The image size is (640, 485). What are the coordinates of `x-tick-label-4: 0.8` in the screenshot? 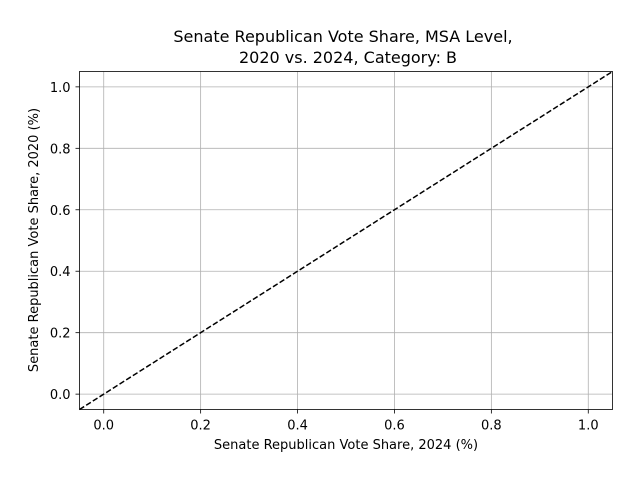 It's located at (491, 426).